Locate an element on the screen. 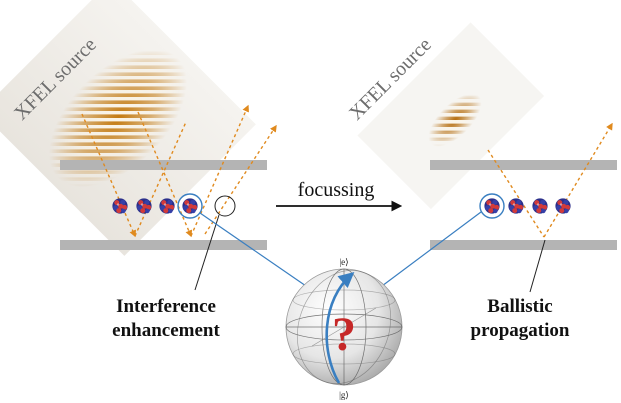  right-beam-paths is located at coordinates (550, 180).